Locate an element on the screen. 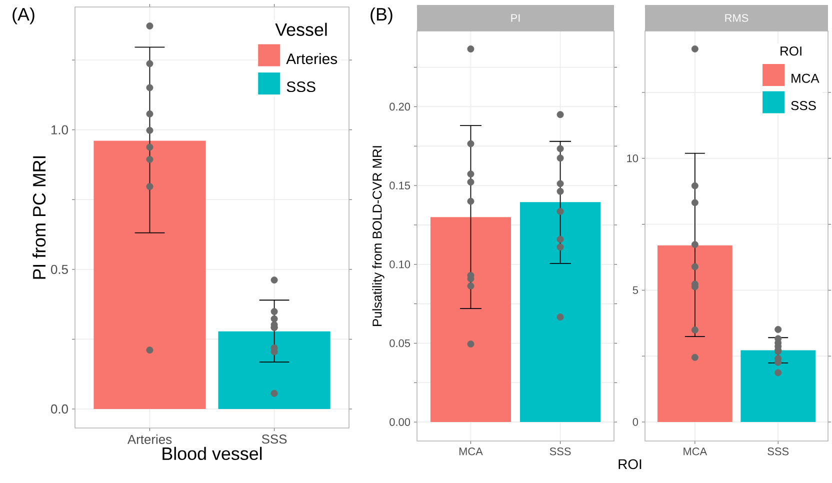 Image resolution: width=832 pixels, height=483 pixels. y-tick-label: 0.0 is located at coordinates (59, 409).